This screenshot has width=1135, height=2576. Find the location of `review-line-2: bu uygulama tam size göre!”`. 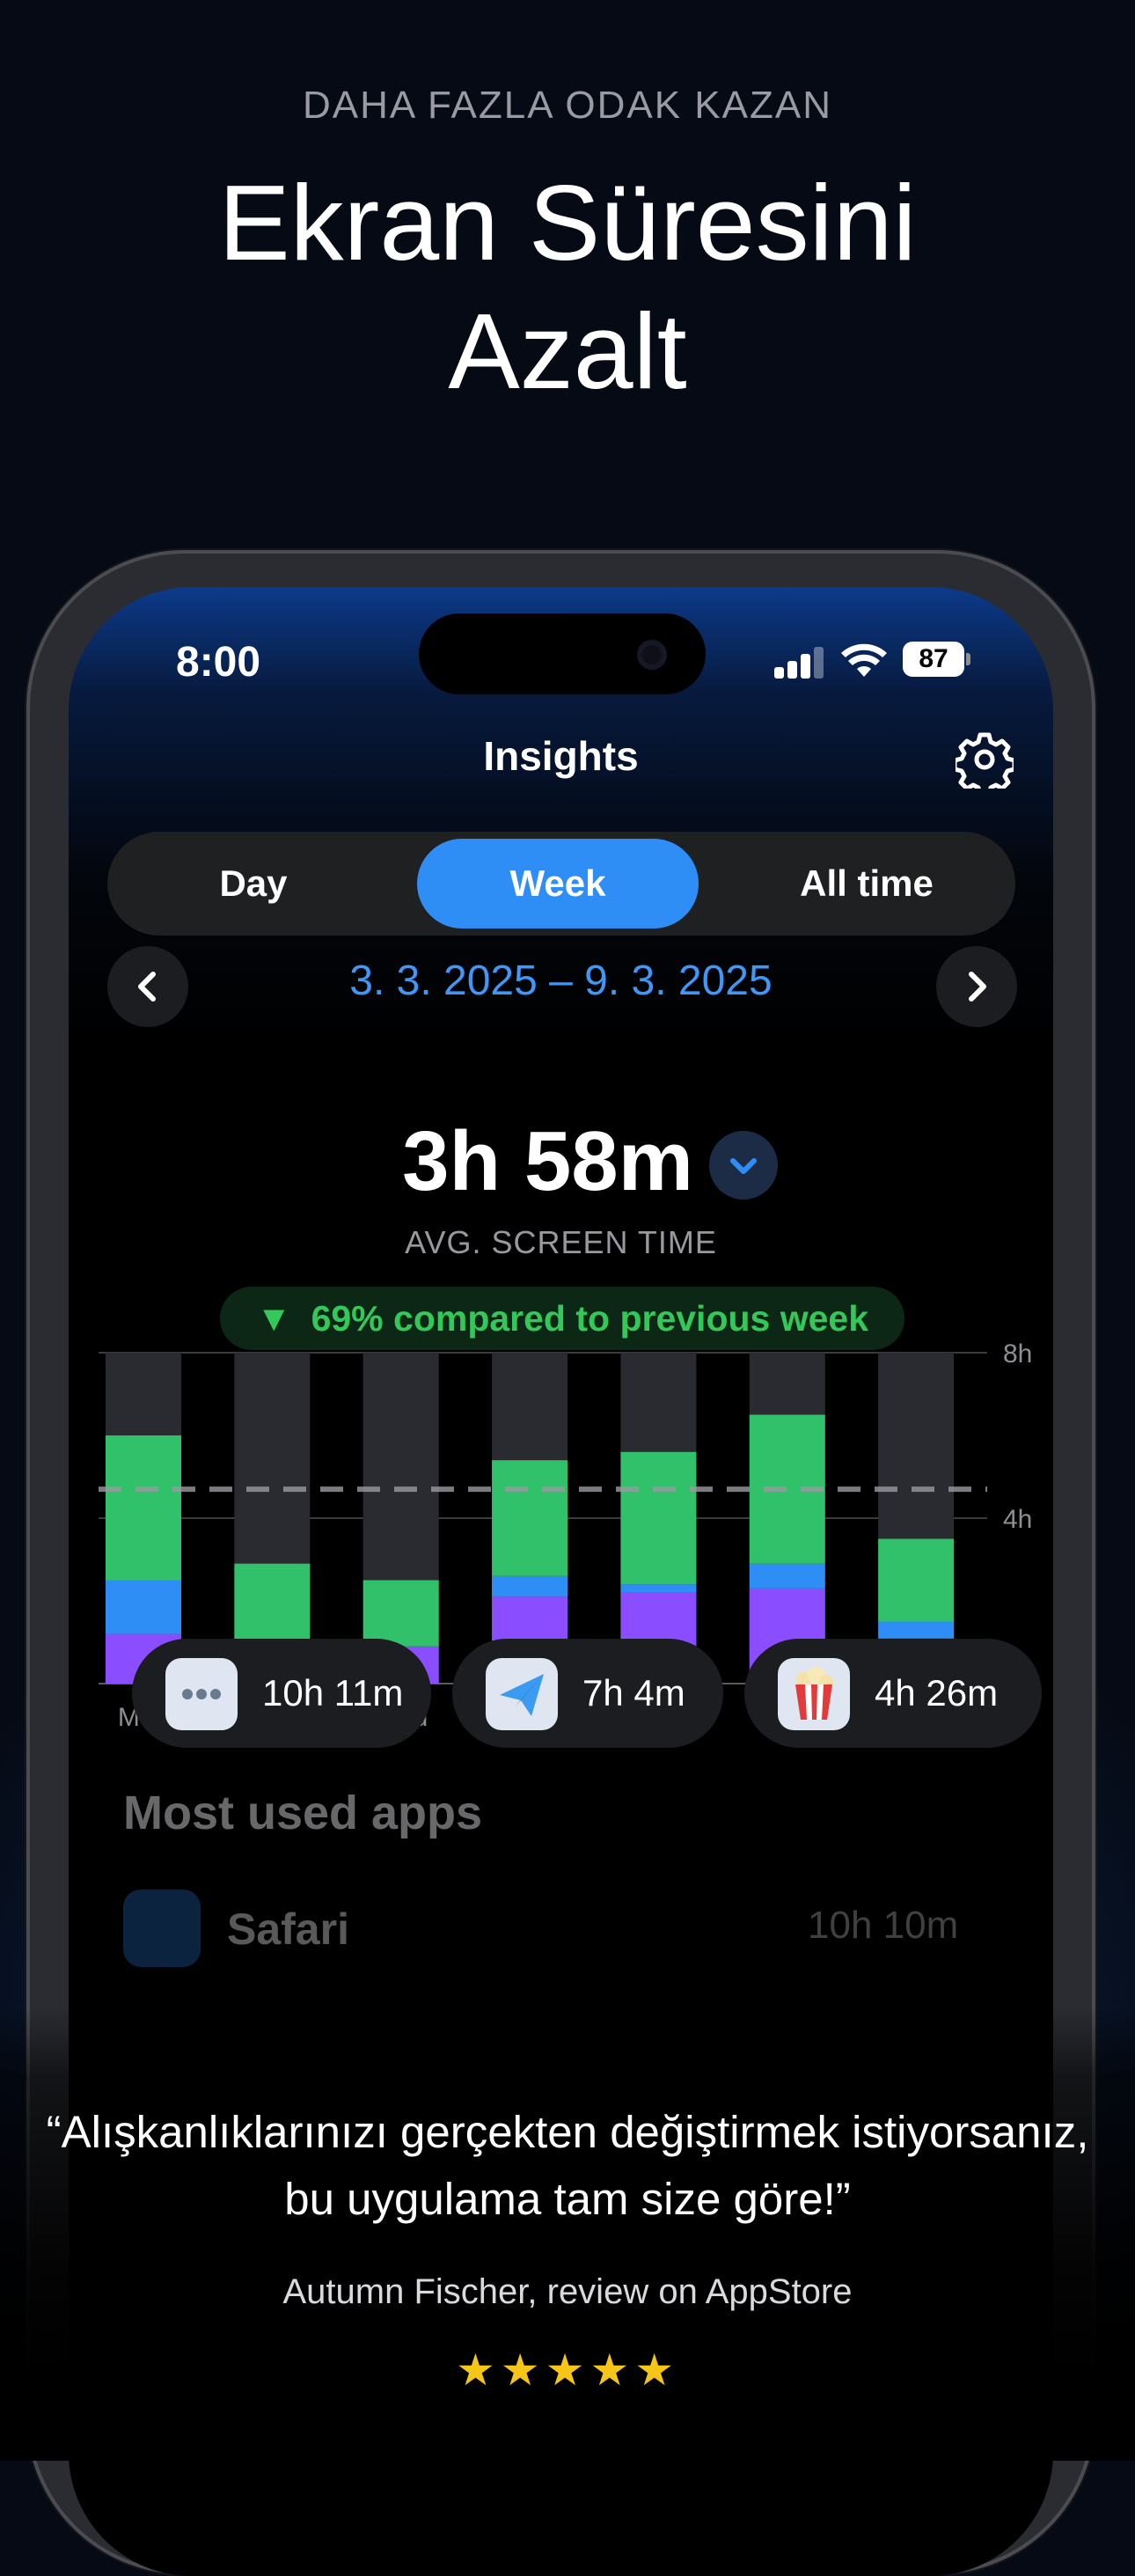

review-line-2: bu uygulama tam size göre!” is located at coordinates (567, 2199).